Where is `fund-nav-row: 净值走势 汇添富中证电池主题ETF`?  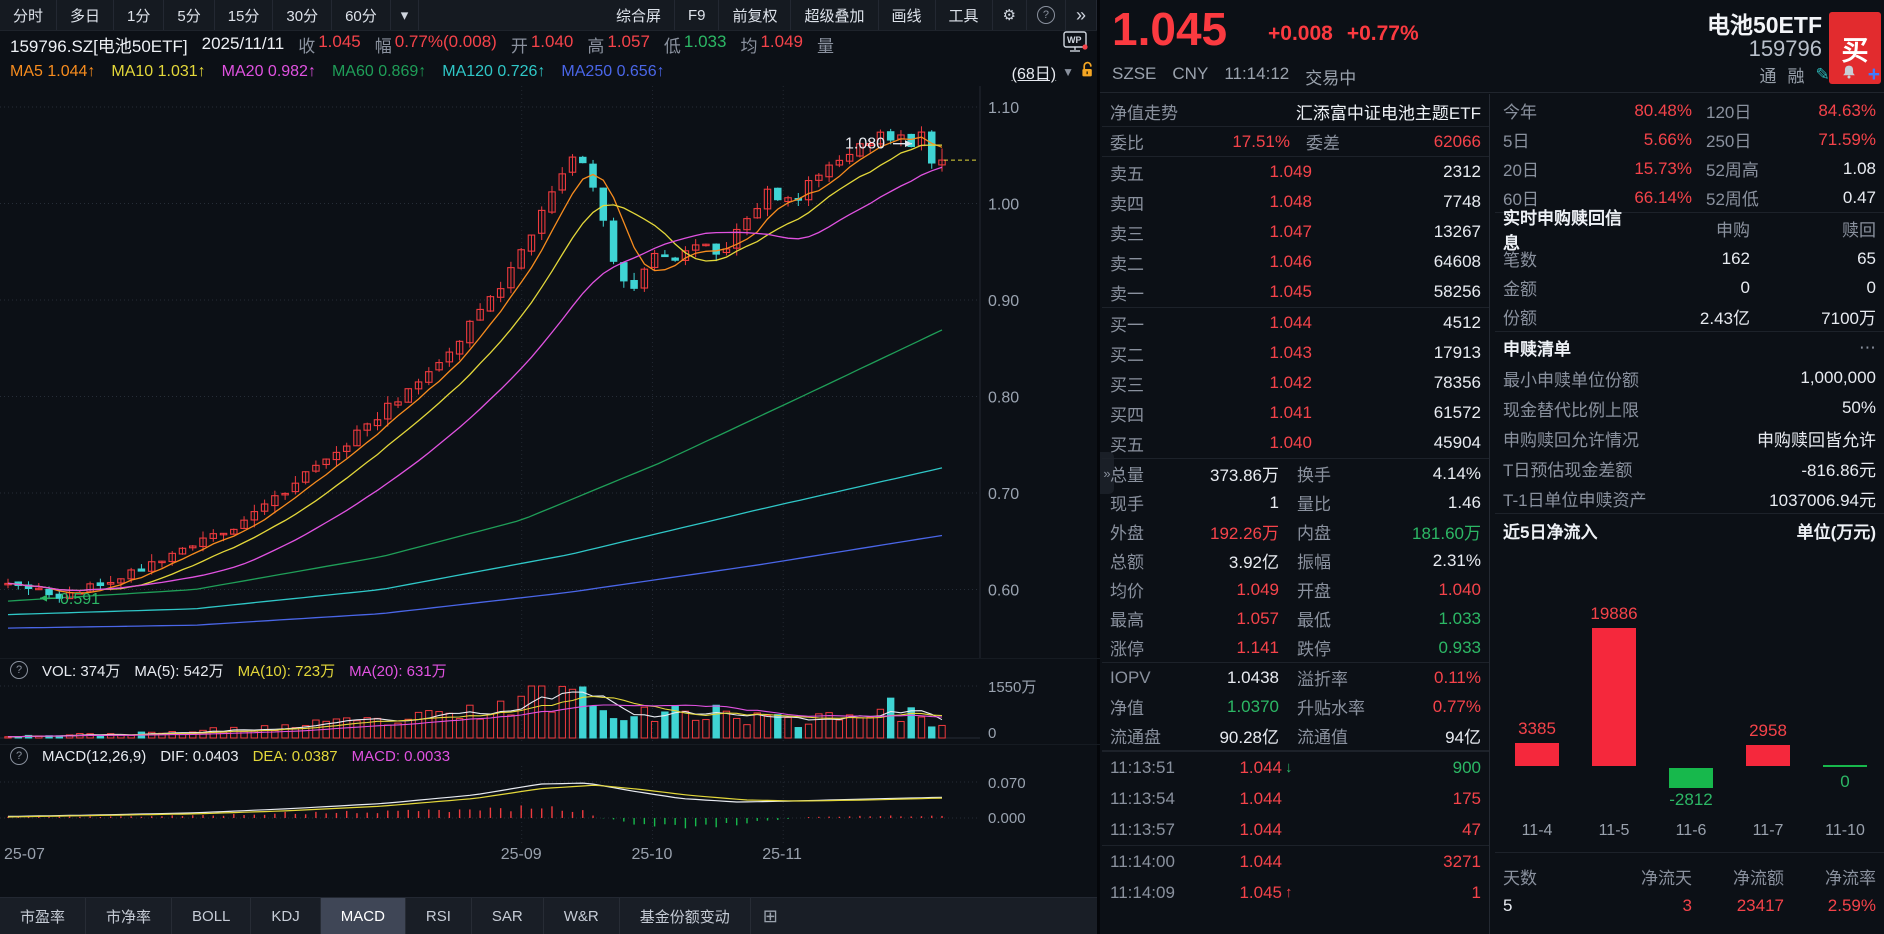
fund-nav-row: 净值走势 汇添富中证电池主题ETF is located at coordinates (1295, 111).